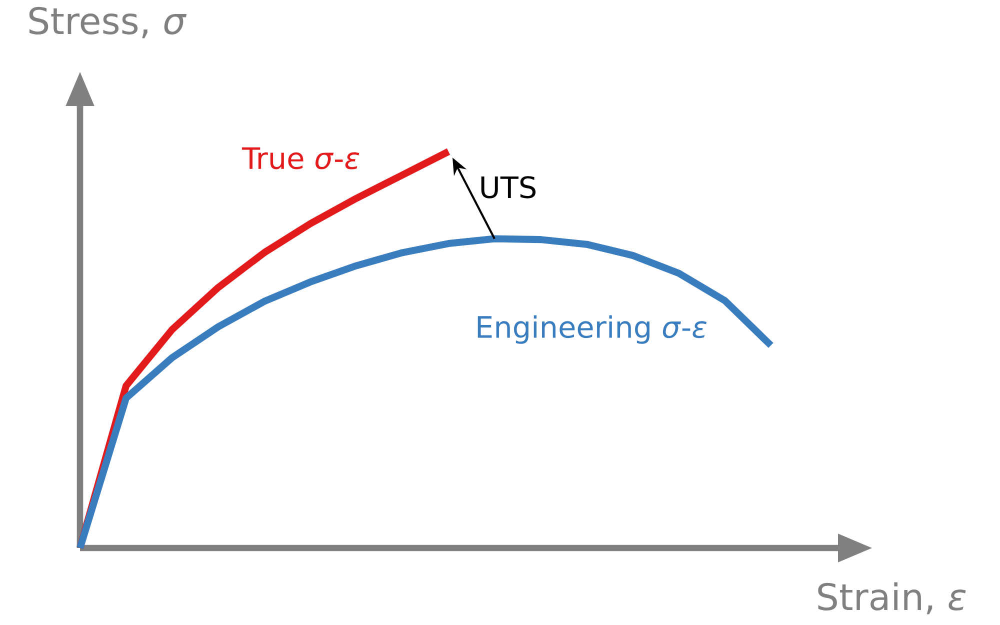 The image size is (1000, 625). I want to click on series-label: Engineering σ-ε, so click(592, 329).